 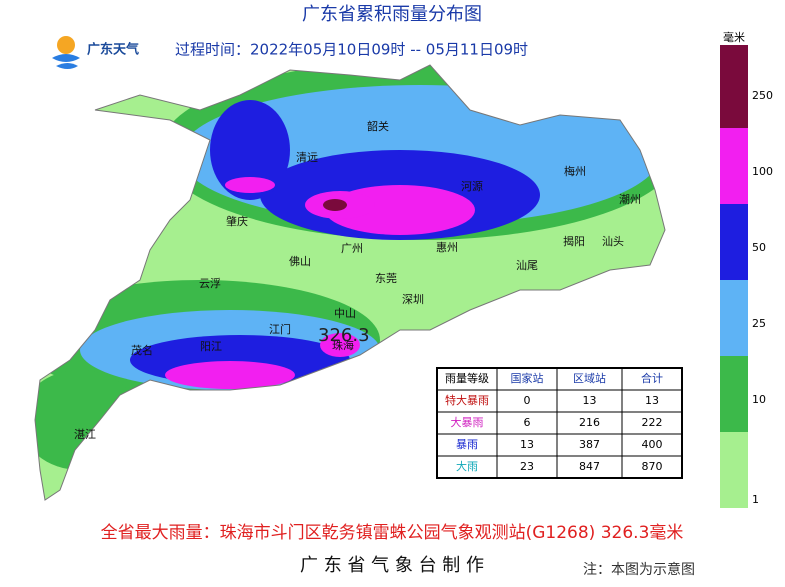 I want to click on footer-max: 全省最大雨量：珠海市斗门区乾务镇雷蛛公园气象观测站(G1268) 326.3毫米, so click(x=392, y=533).